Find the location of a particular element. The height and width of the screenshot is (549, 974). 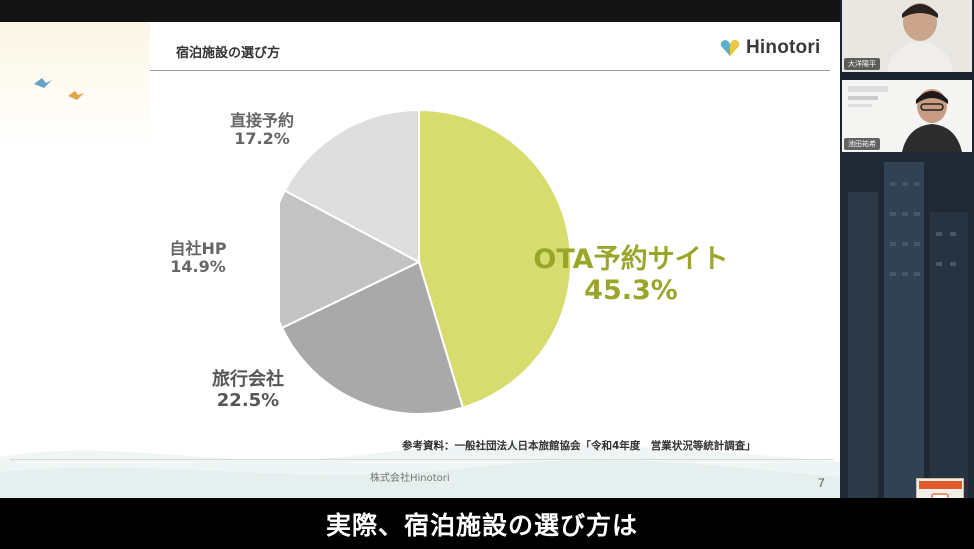

label-own-pct: 14.9% is located at coordinates (198, 267).